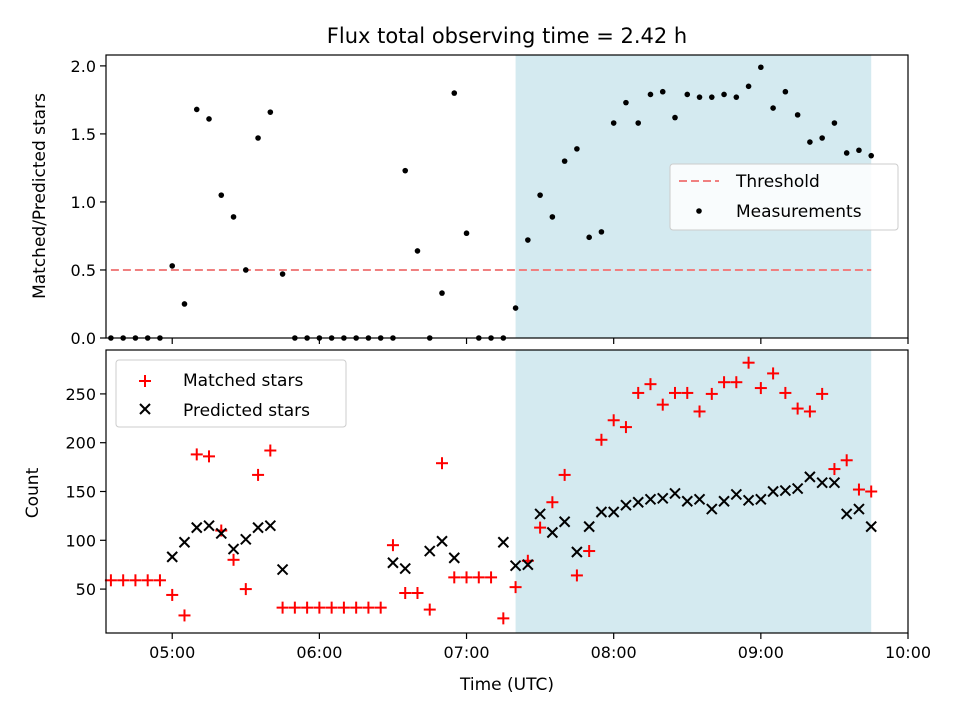 The image size is (960, 720). Describe the element at coordinates (908, 652) in the screenshot. I see `x-tick-label: 10:00` at that location.